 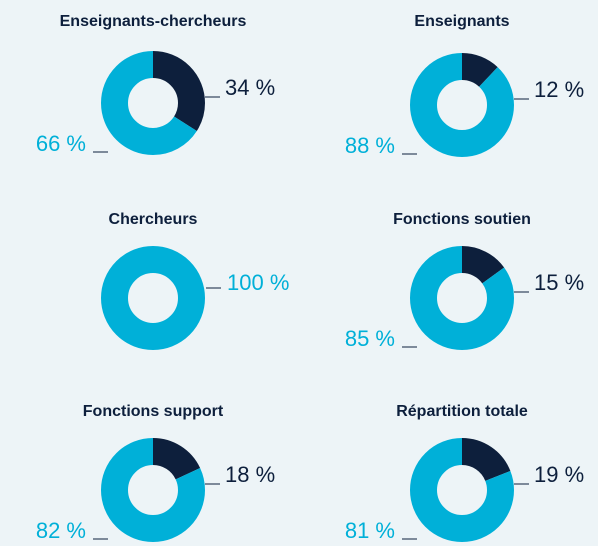 What do you see at coordinates (153, 21) in the screenshot?
I see `chart-title: Enseignants-chercheurs` at bounding box center [153, 21].